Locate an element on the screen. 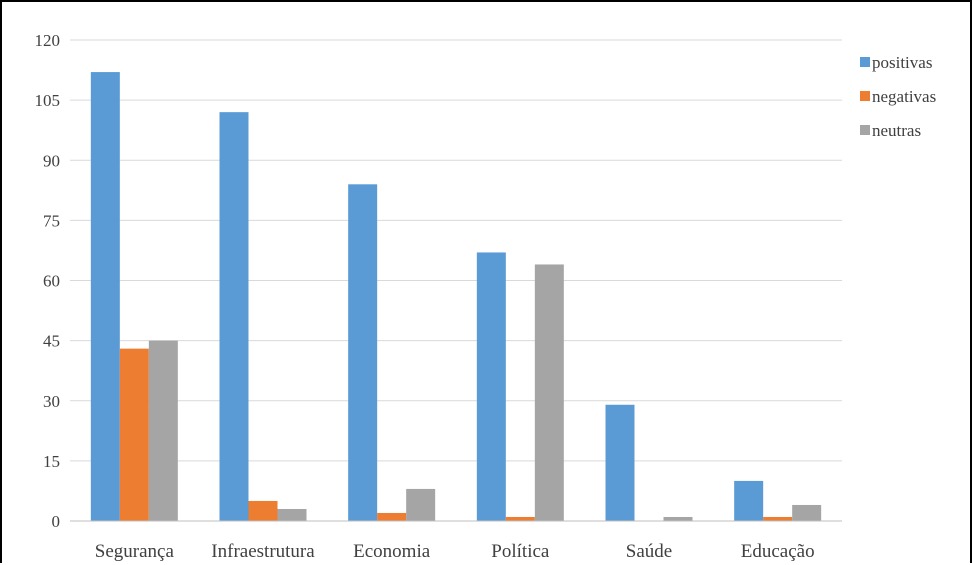 This screenshot has height=565, width=972. legend-swatch-neutras is located at coordinates (865, 130).